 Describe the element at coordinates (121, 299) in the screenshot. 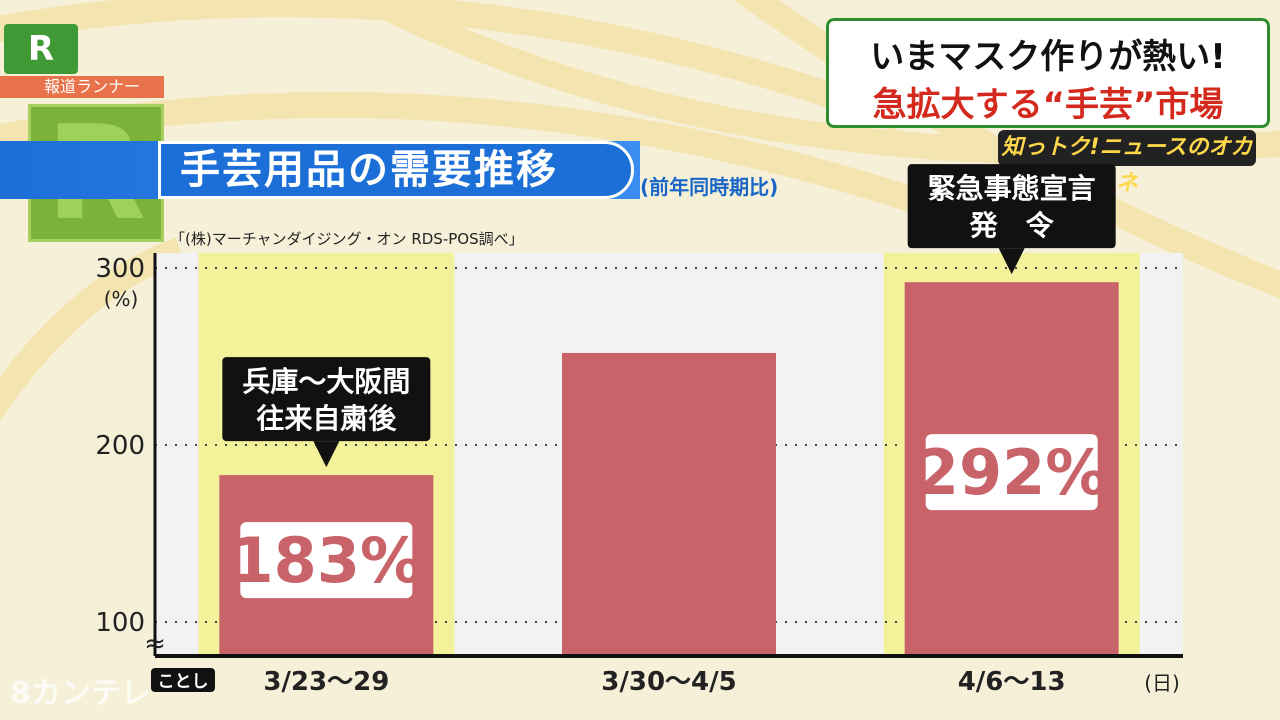

I see `y-axis-unit: (%)` at that location.